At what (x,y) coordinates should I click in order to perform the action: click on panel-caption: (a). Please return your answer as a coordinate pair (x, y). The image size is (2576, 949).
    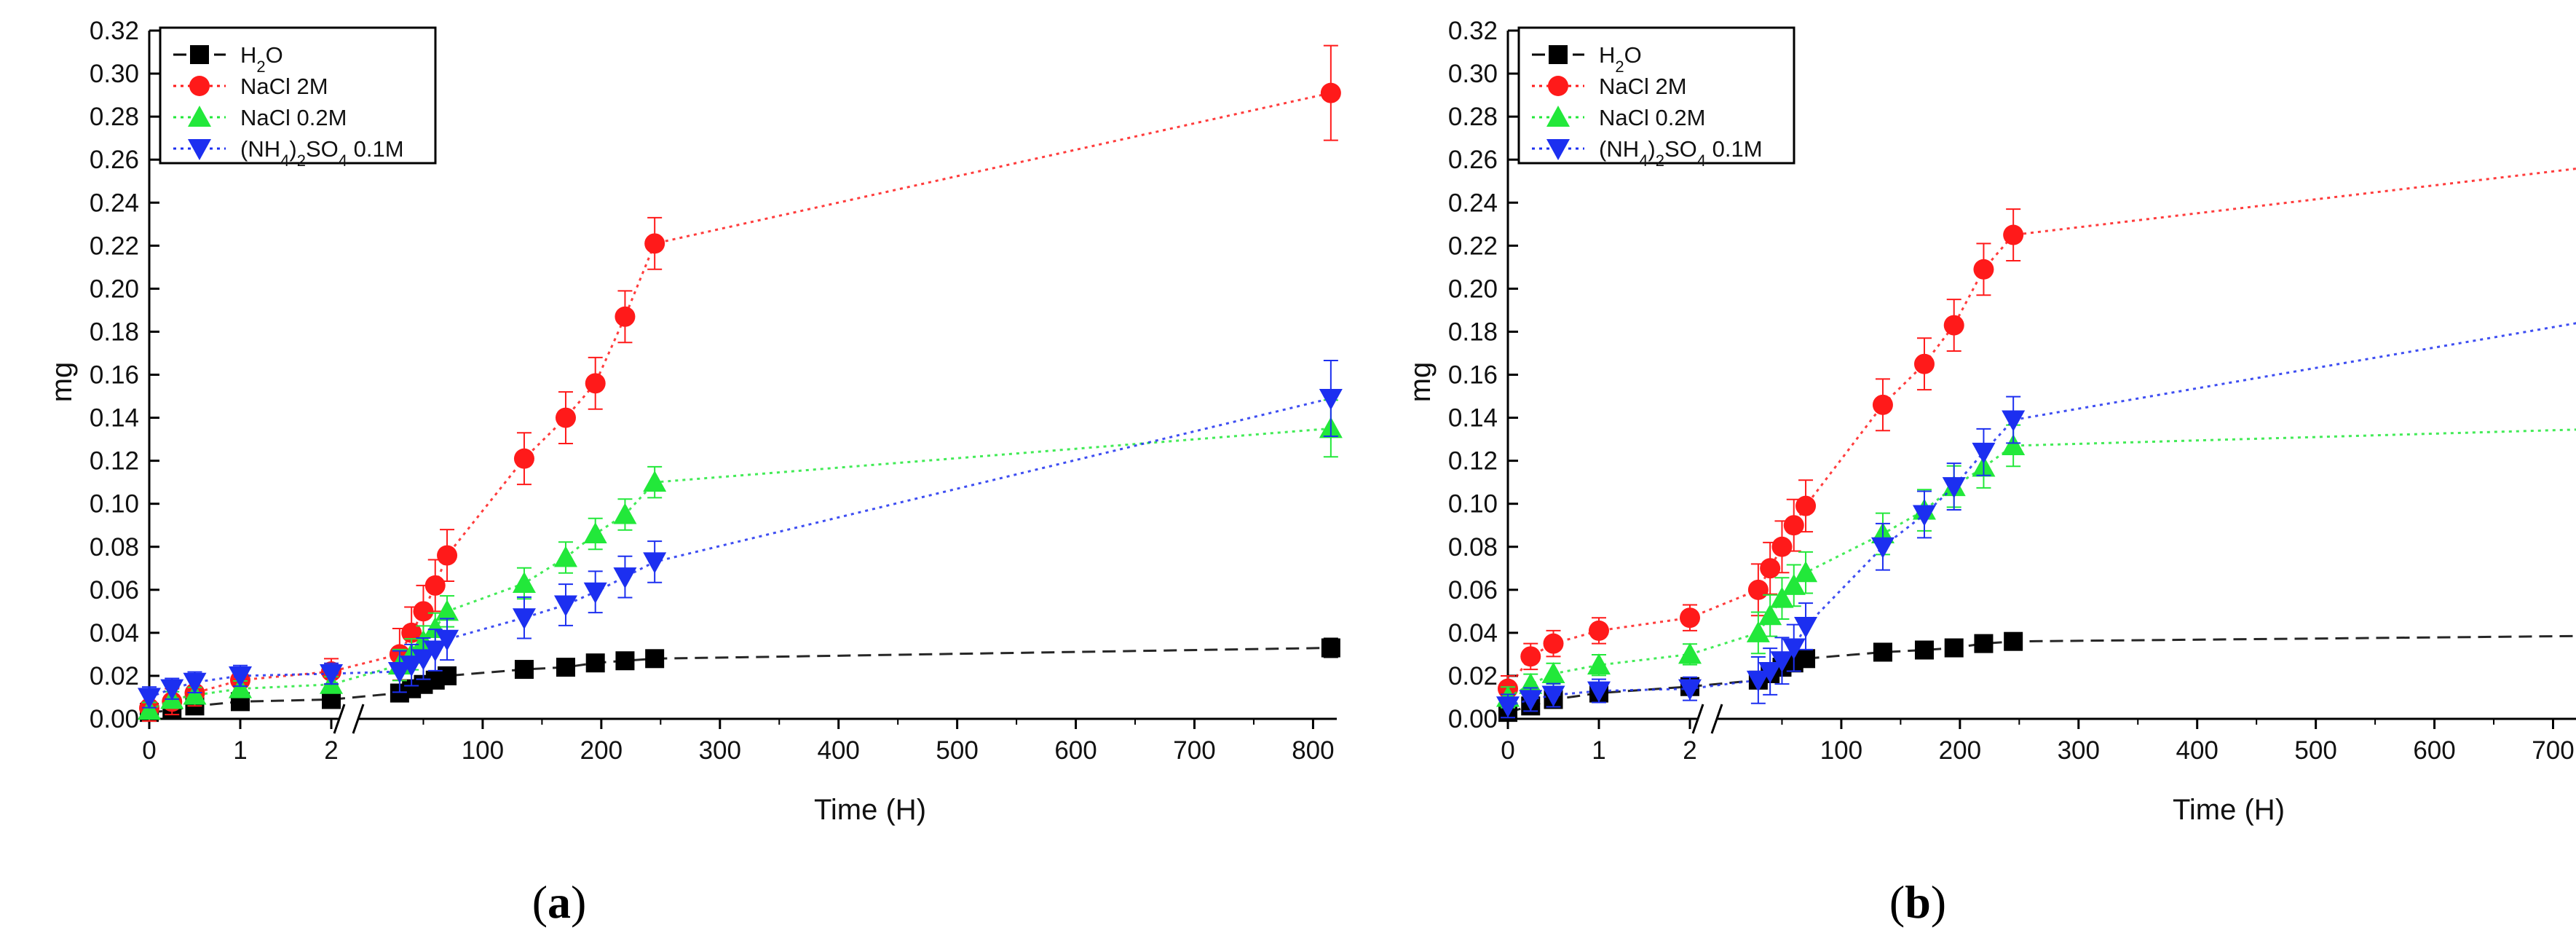
    Looking at the image, I should click on (559, 902).